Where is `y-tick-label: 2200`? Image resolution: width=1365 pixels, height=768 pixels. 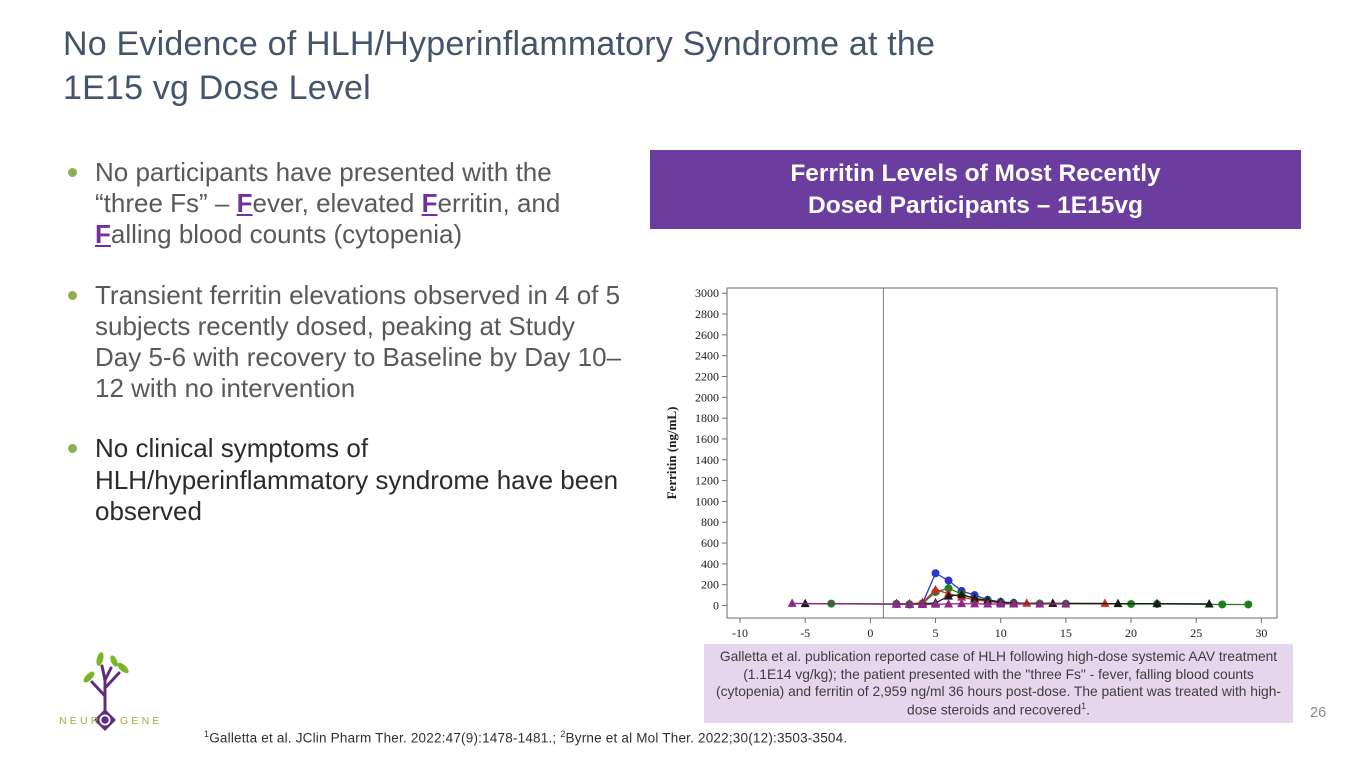 y-tick-label: 2200 is located at coordinates (707, 376).